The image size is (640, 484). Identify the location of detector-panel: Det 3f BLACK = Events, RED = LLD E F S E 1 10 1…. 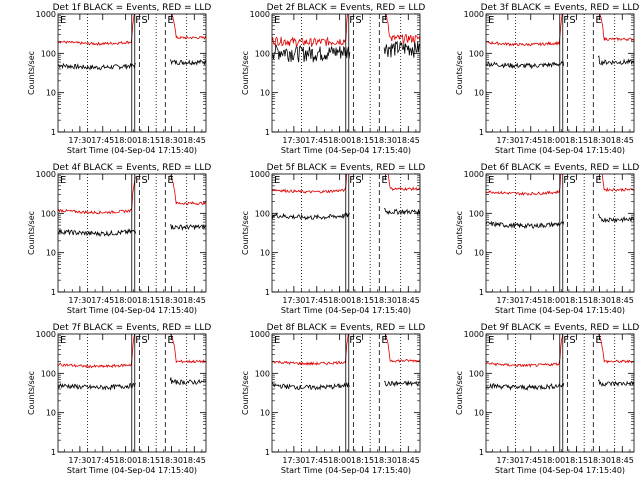
(547, 79).